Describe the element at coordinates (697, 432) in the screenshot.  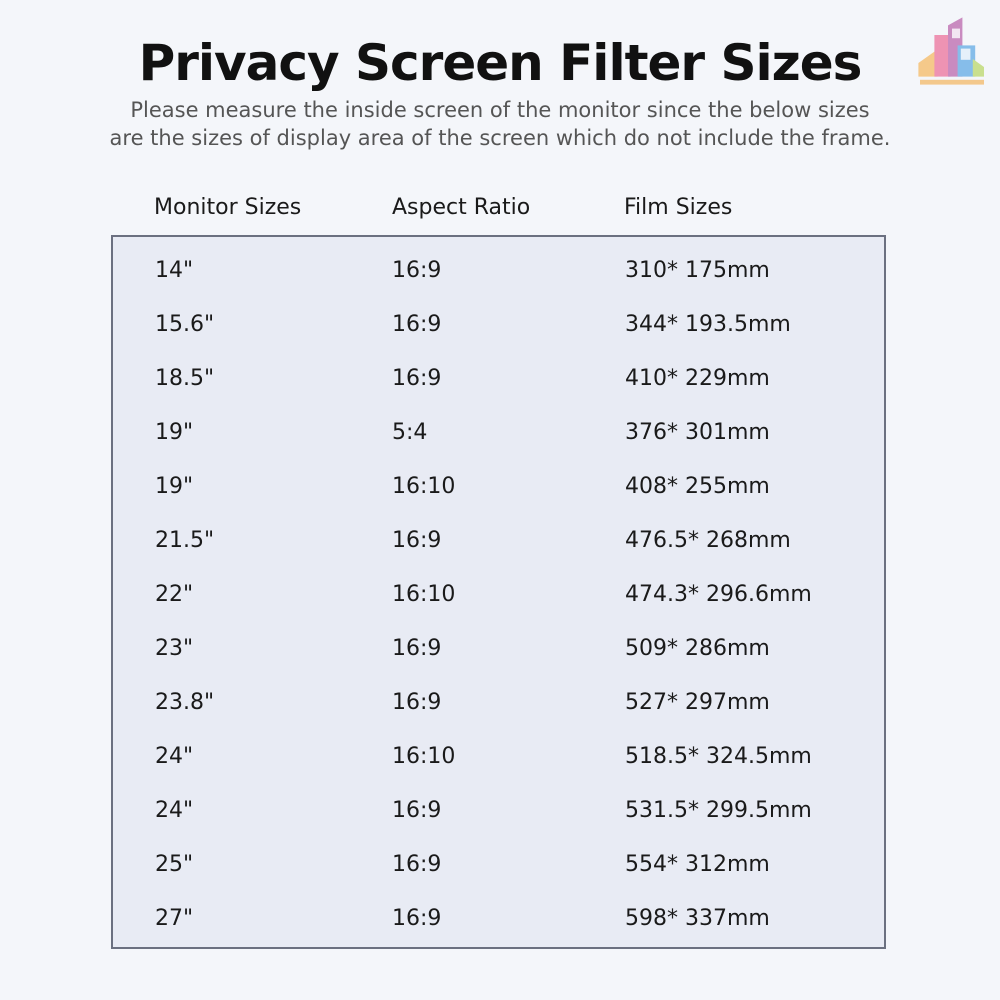
I see `film-size: 376* 301mm` at that location.